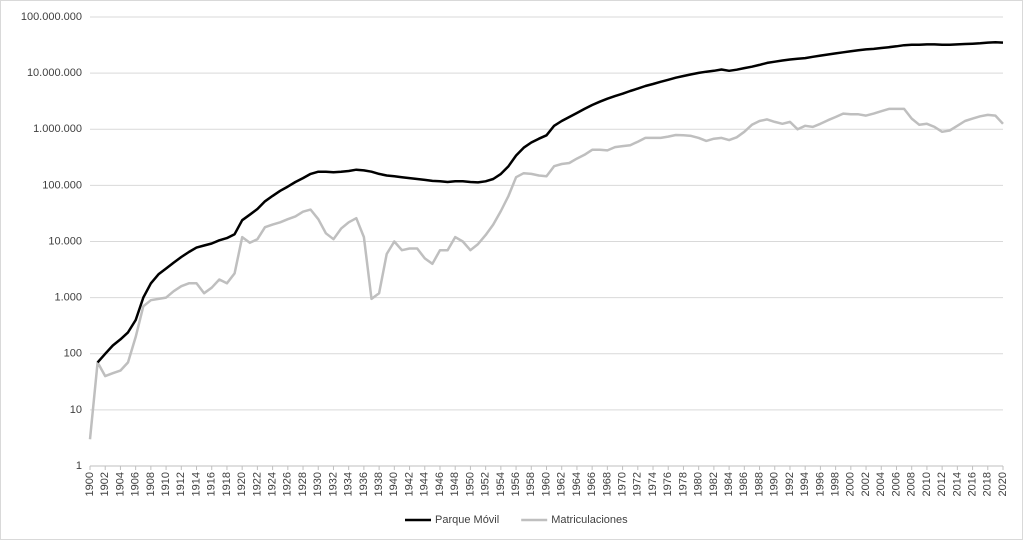 The image size is (1024, 541). What do you see at coordinates (54, 73) in the screenshot?
I see `y-tick-label: 10.000.000` at bounding box center [54, 73].